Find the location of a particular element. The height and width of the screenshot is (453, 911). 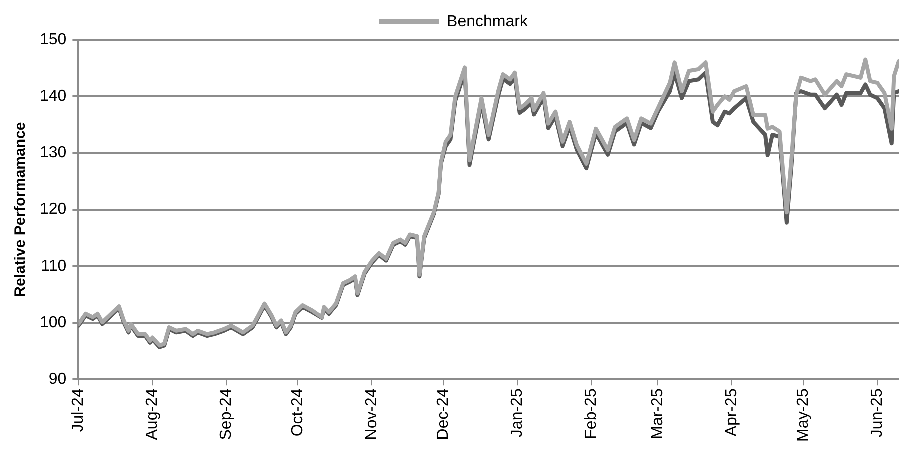

x-tick-label: Oct-24 is located at coordinates (297, 412).